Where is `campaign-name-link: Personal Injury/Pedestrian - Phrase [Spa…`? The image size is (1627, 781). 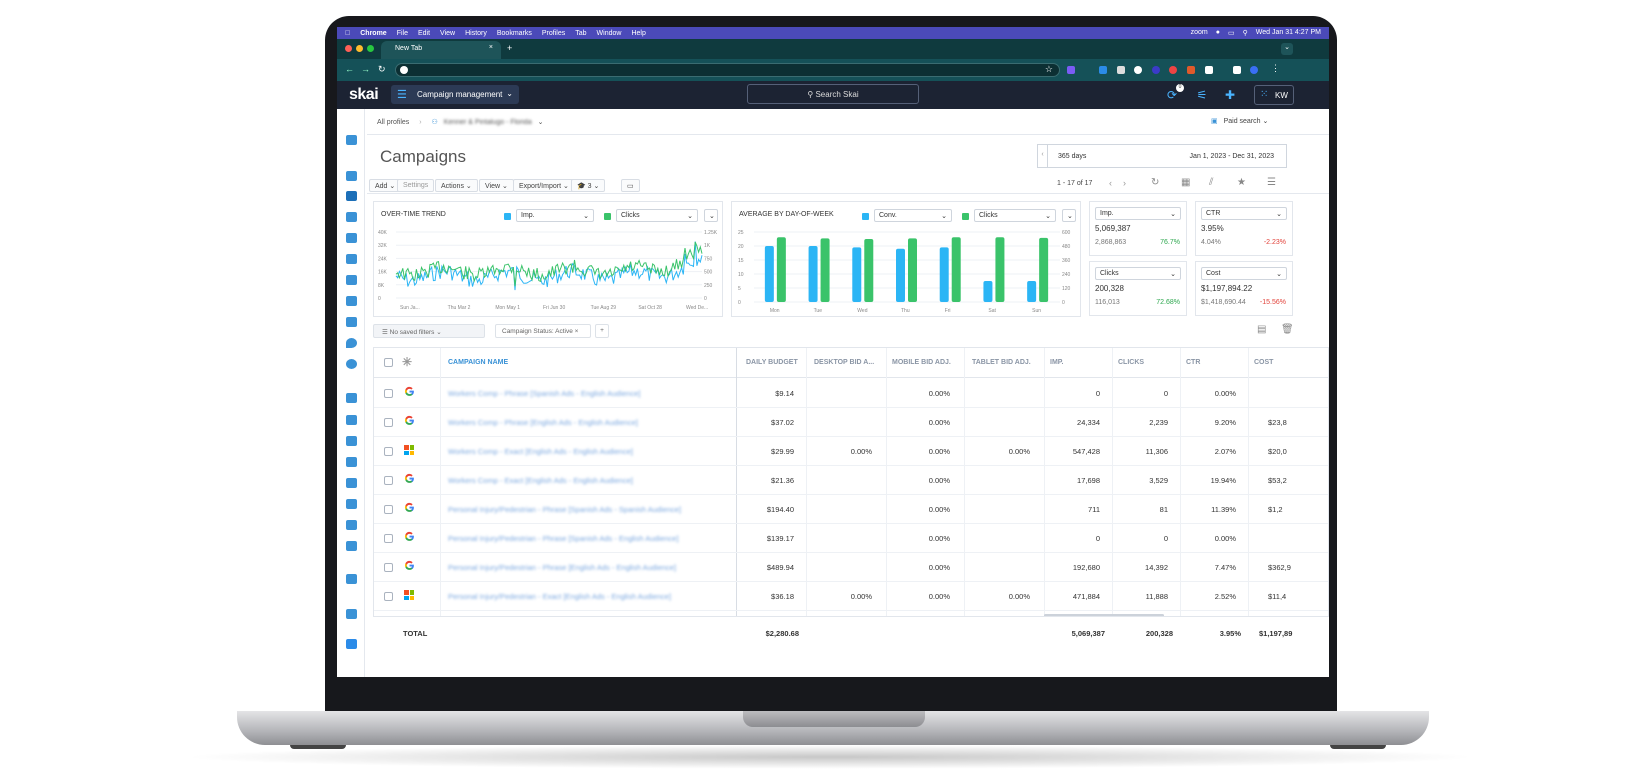 campaign-name-link: Personal Injury/Pedestrian - Phrase [Spa… is located at coordinates (565, 509).